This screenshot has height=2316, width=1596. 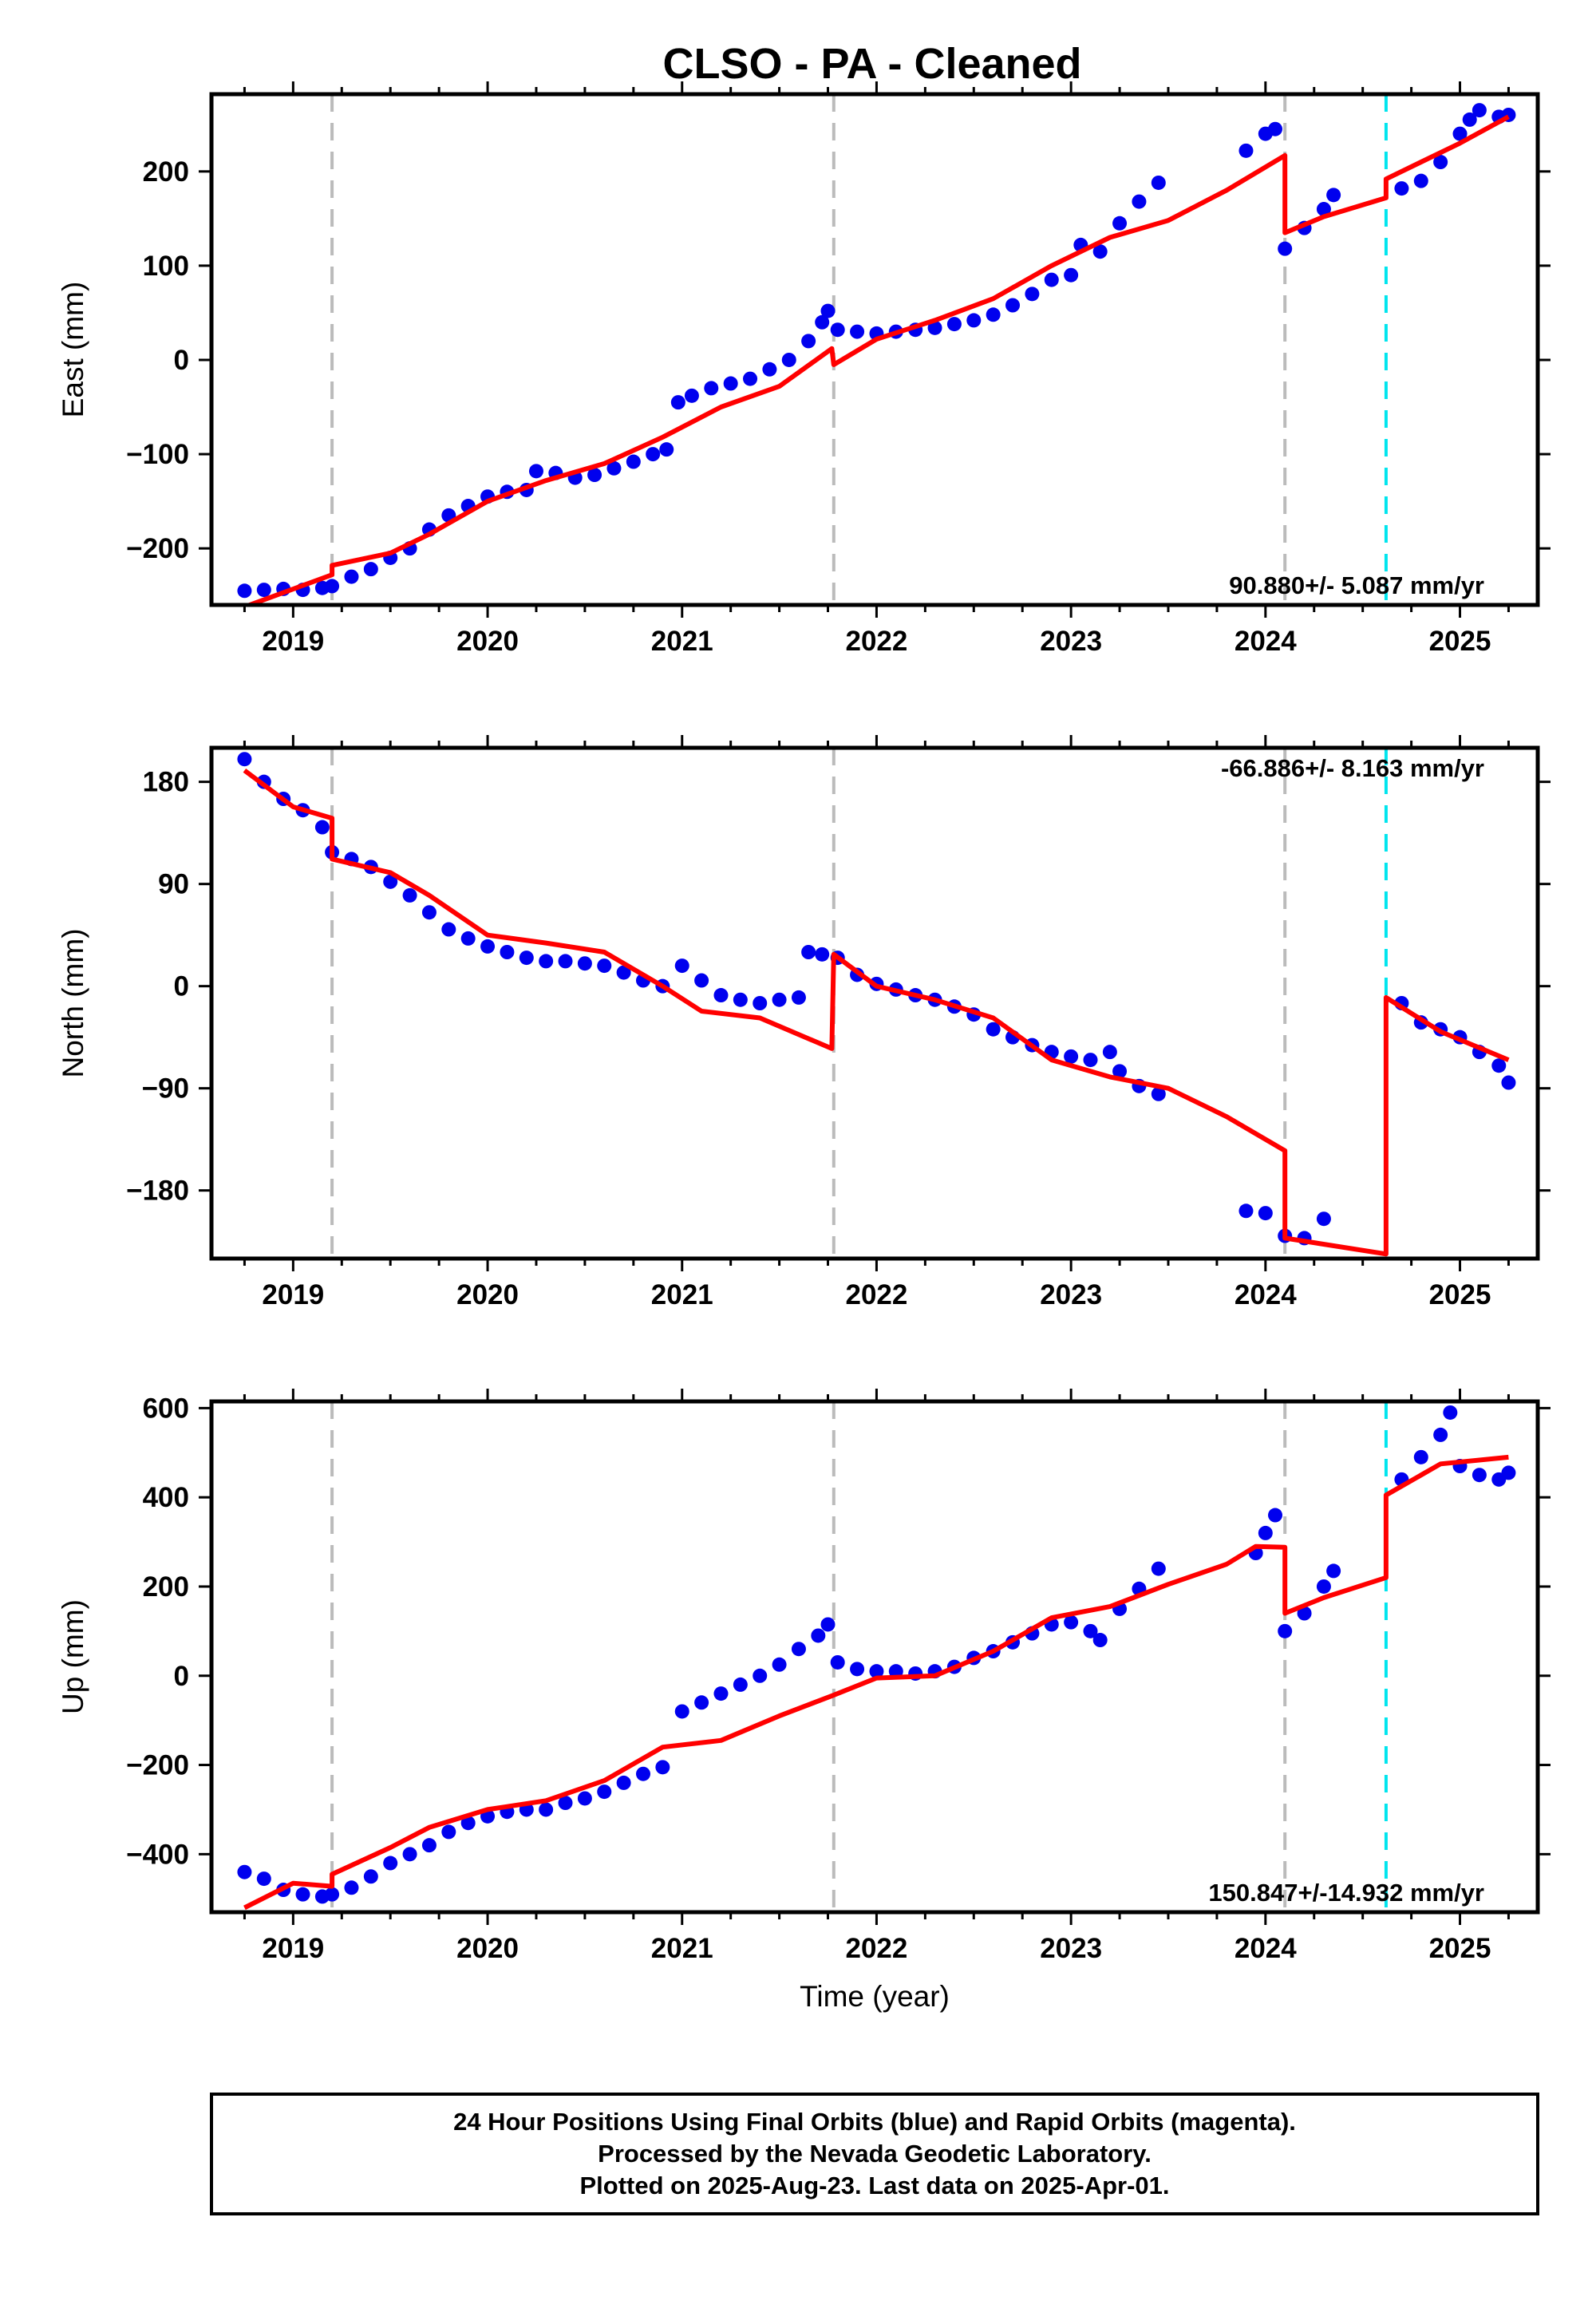 What do you see at coordinates (871, 64) in the screenshot?
I see `figure-title: CLSO - PA - Cleaned` at bounding box center [871, 64].